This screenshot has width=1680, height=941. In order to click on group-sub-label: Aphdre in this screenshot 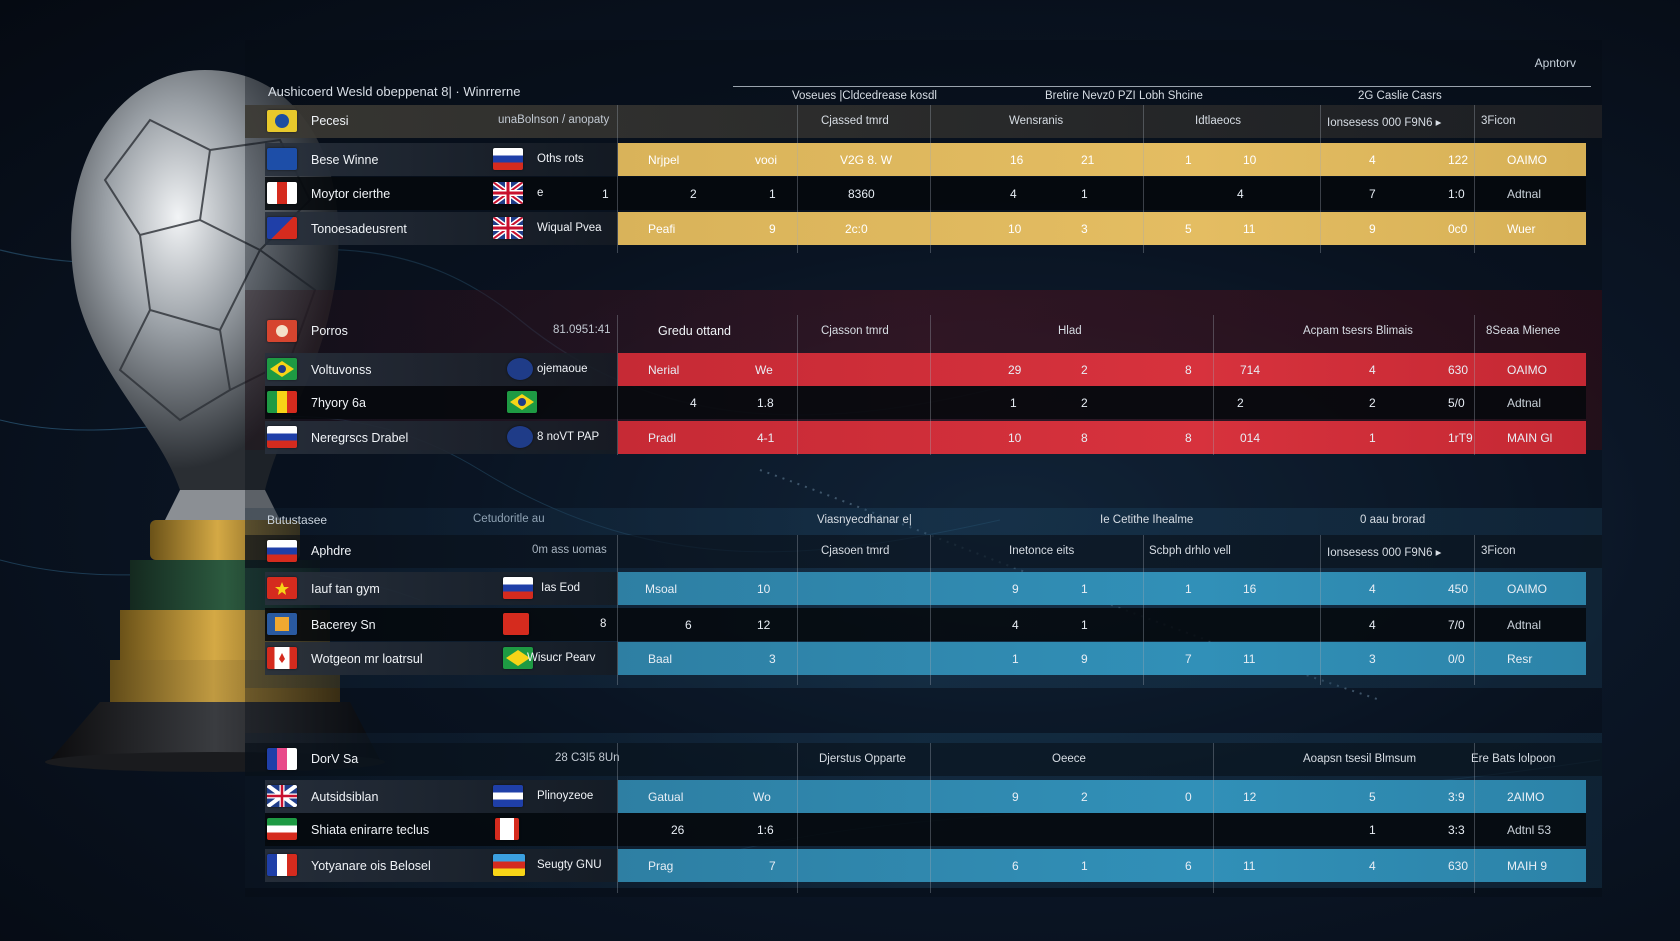, I will do `click(331, 551)`.